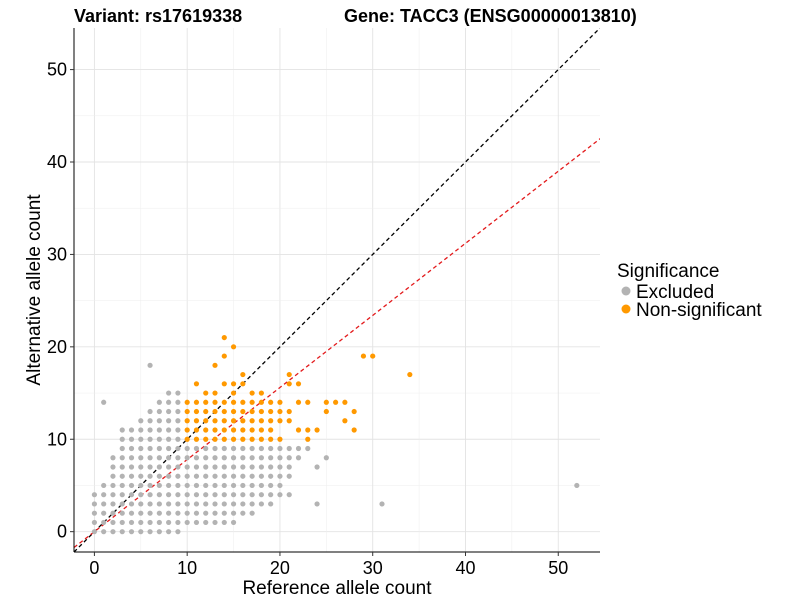  Describe the element at coordinates (60, 301) in the screenshot. I see `y-axis-ticks: 0 10 20 30 40 50` at that location.